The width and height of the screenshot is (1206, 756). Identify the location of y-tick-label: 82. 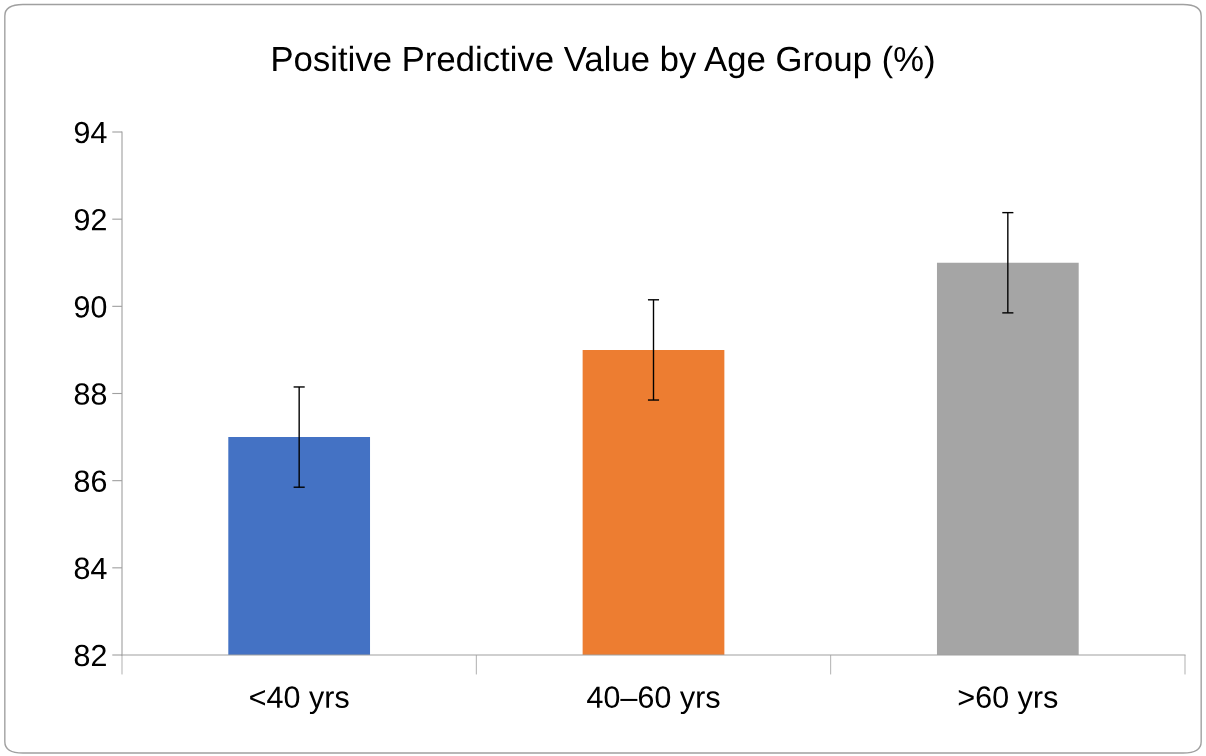
(90, 655).